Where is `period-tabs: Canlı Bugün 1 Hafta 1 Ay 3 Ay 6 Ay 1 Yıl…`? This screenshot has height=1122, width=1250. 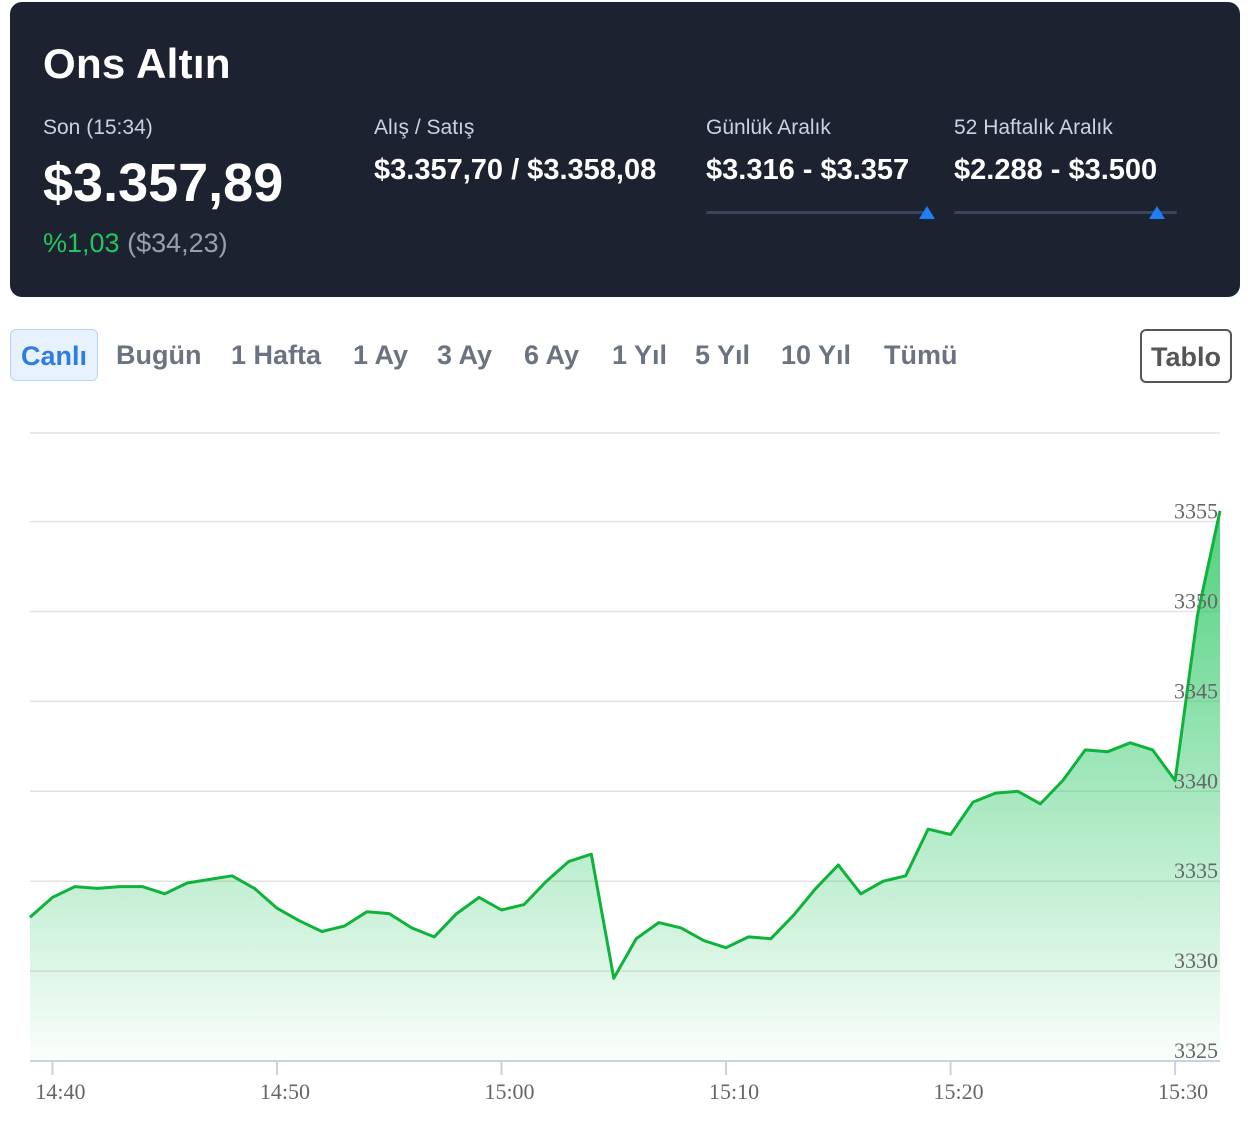
period-tabs: Canlı Bugün 1 Hafta 1 Ay 3 Ay 6 Ay 1 Yıl… is located at coordinates (621, 356).